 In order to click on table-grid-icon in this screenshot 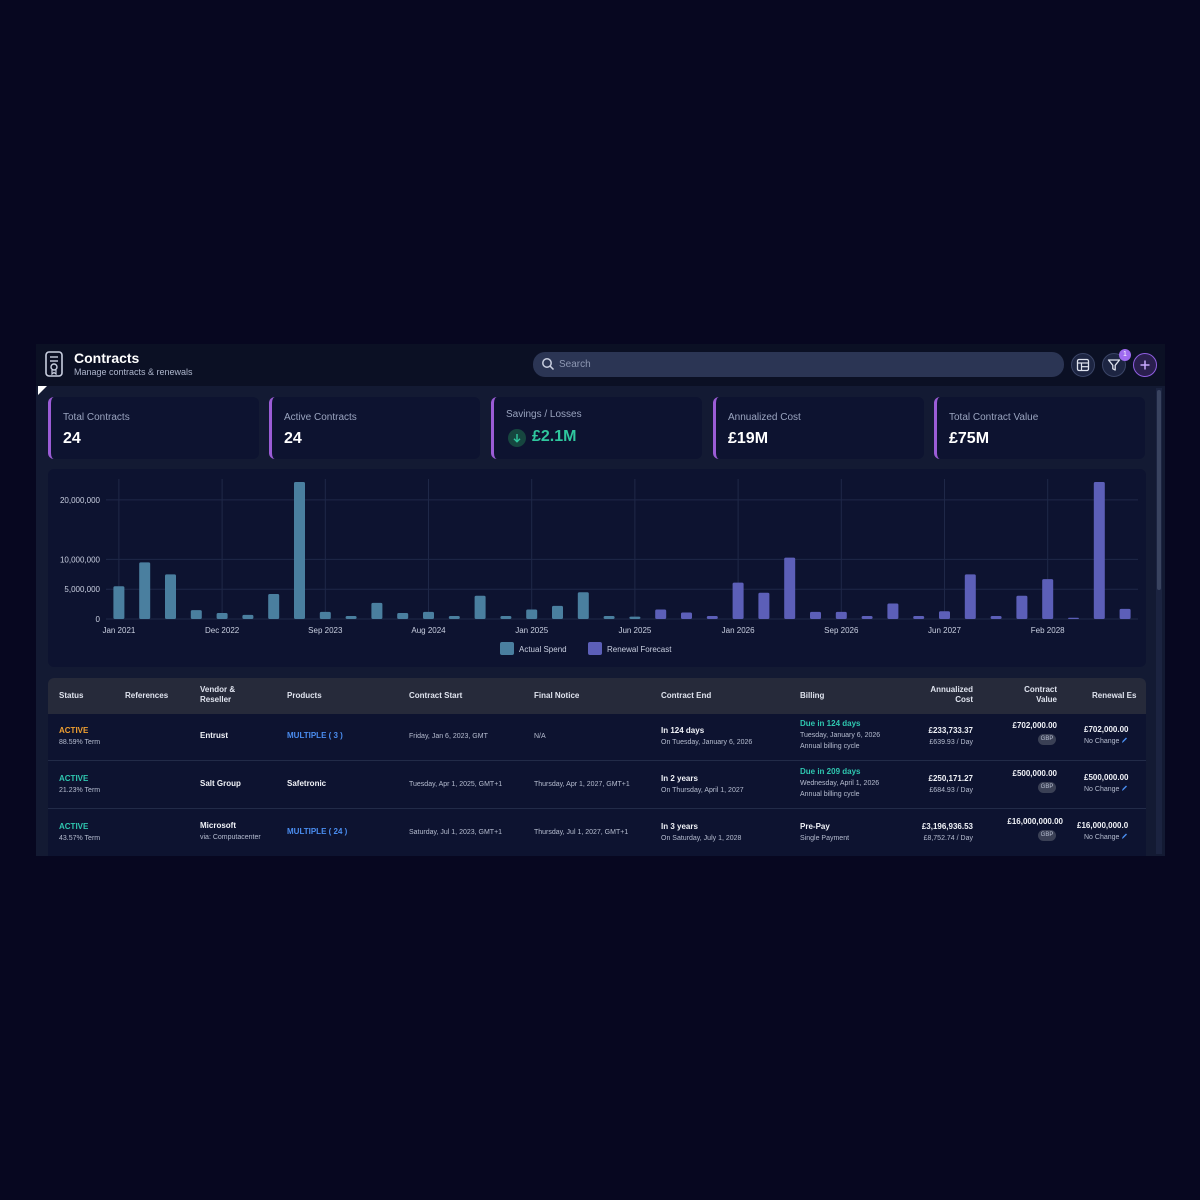, I will do `click(1083, 365)`.